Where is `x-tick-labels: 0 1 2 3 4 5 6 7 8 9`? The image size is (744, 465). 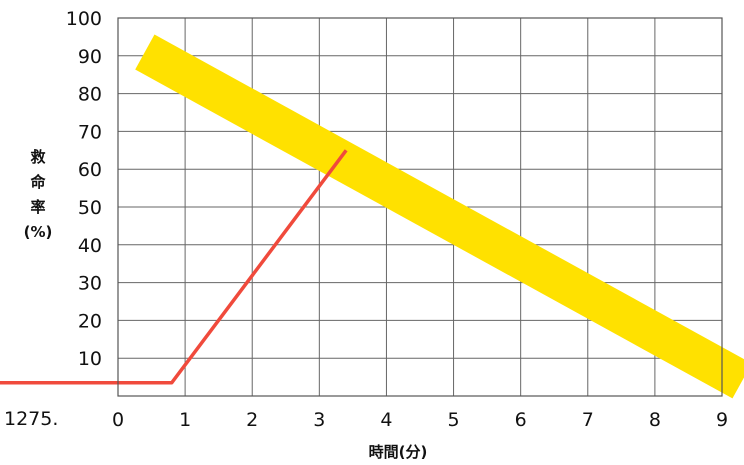
x-tick-labels: 0 1 2 3 4 5 6 7 8 9 is located at coordinates (420, 420).